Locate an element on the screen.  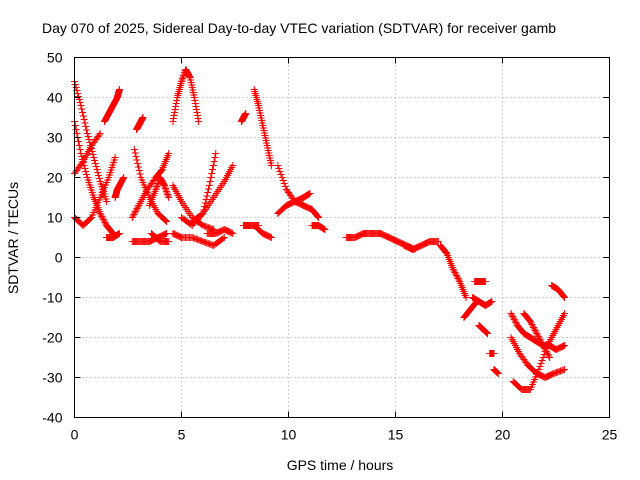
x-axis-label: GPS time / hours is located at coordinates (340, 465).